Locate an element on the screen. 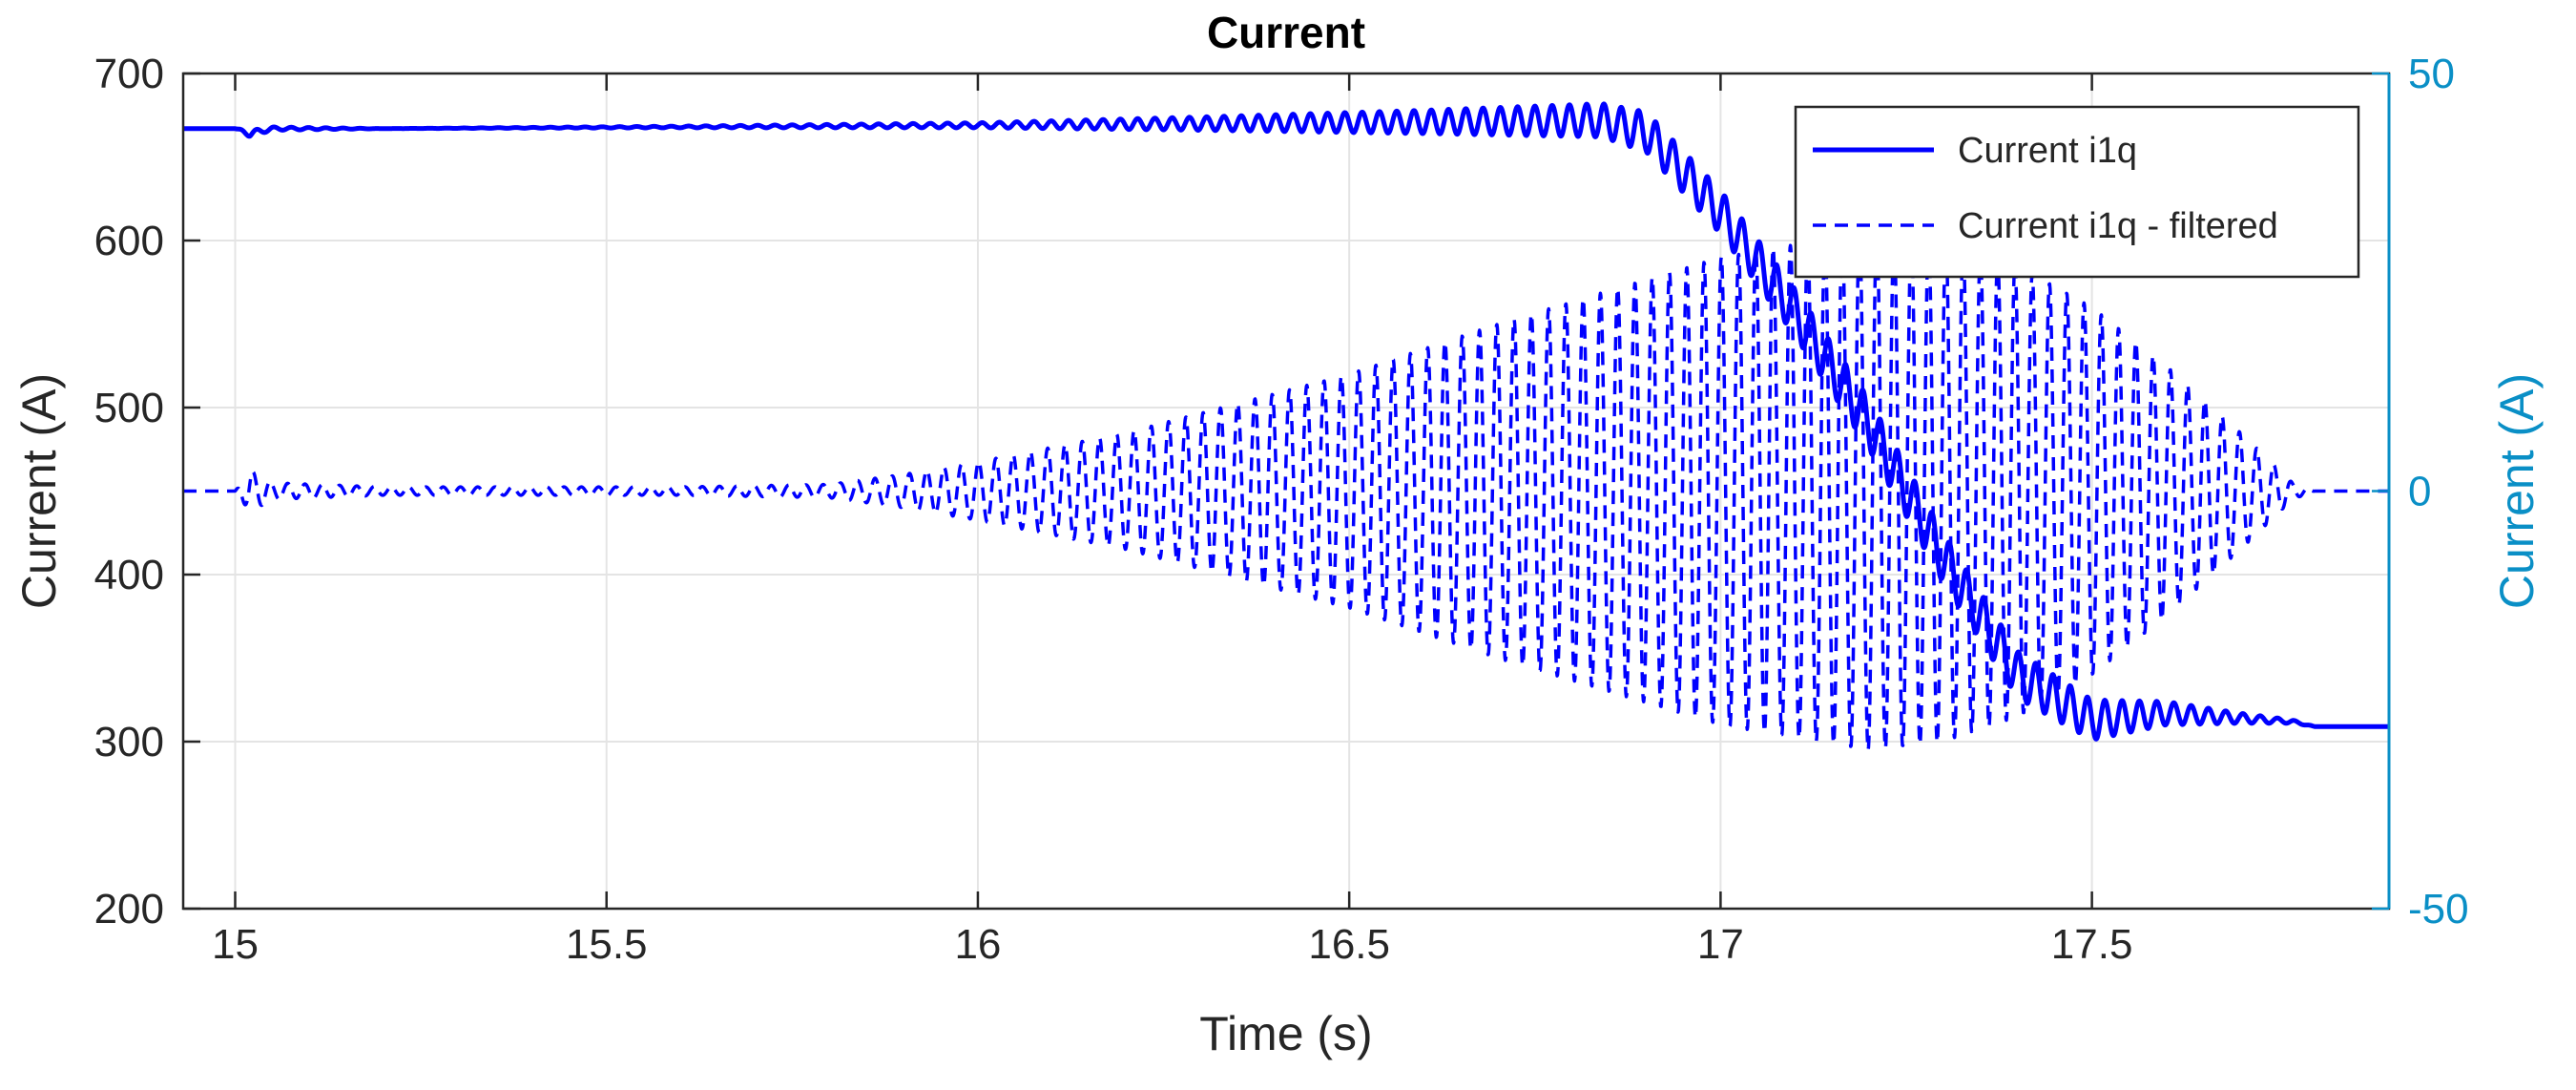 This screenshot has width=2576, height=1090. y-left-tick-label: 200 is located at coordinates (129, 909).